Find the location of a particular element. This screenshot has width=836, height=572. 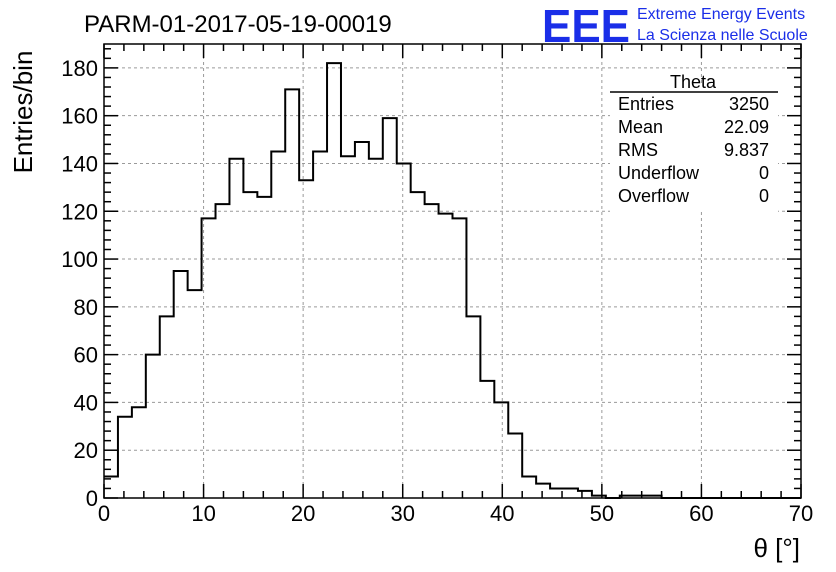

y-tick-labels: 0 20 40 60 80 100 120 140 160 180 is located at coordinates (79, 283).